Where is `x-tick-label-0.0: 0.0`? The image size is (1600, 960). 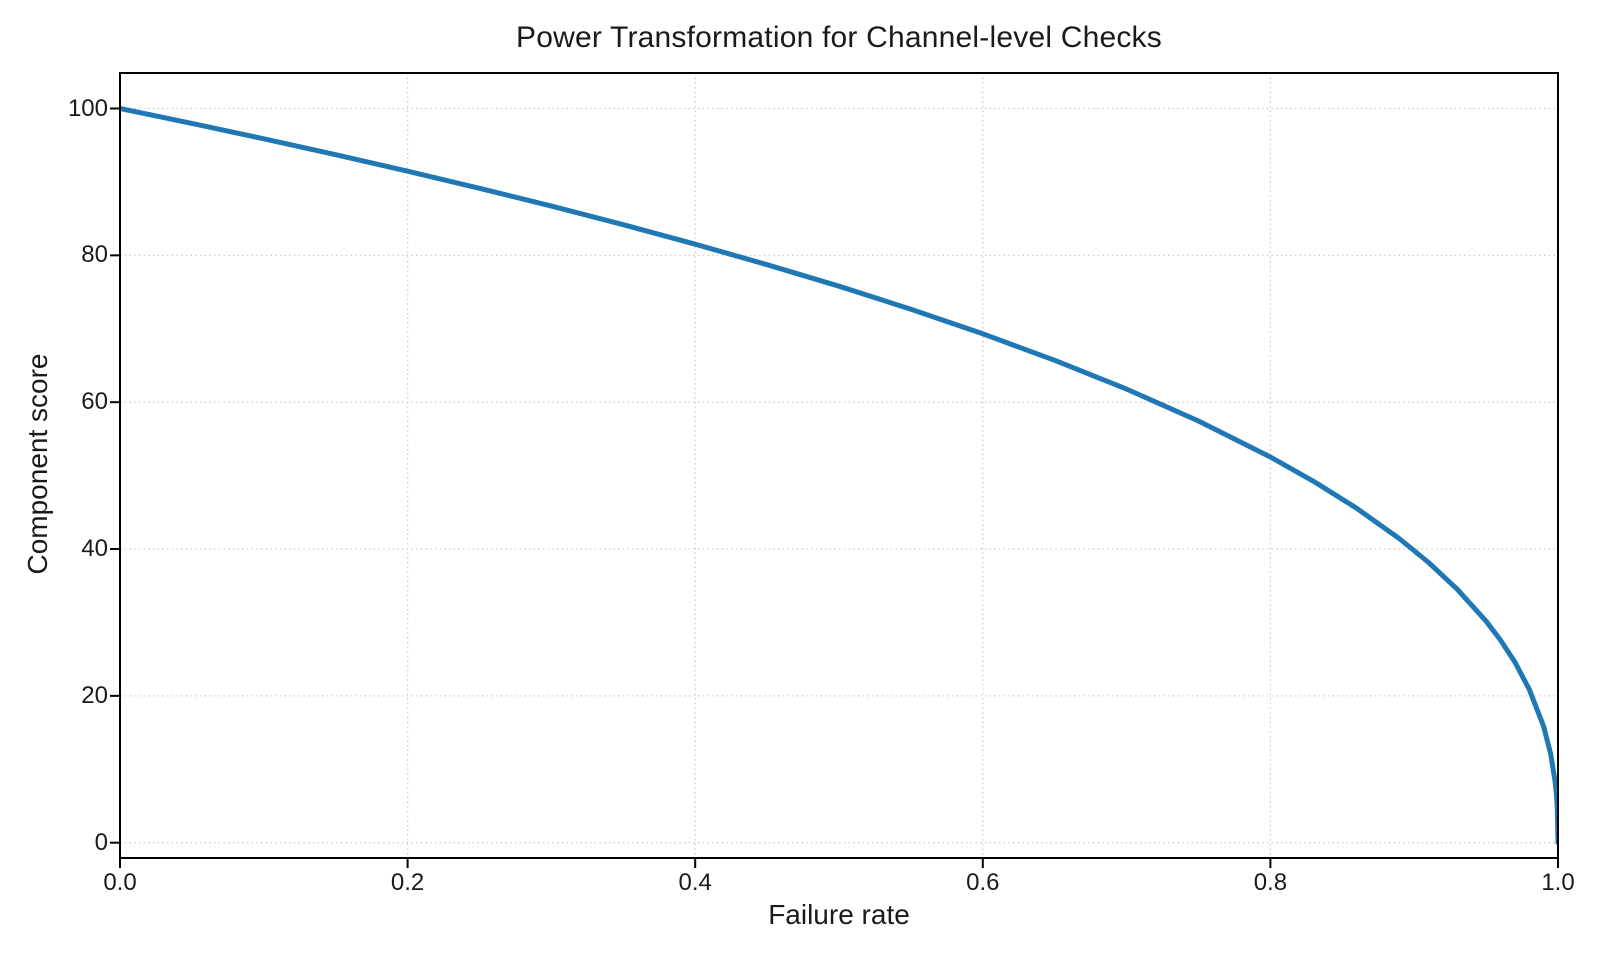 x-tick-label-0.0: 0.0 is located at coordinates (120, 882).